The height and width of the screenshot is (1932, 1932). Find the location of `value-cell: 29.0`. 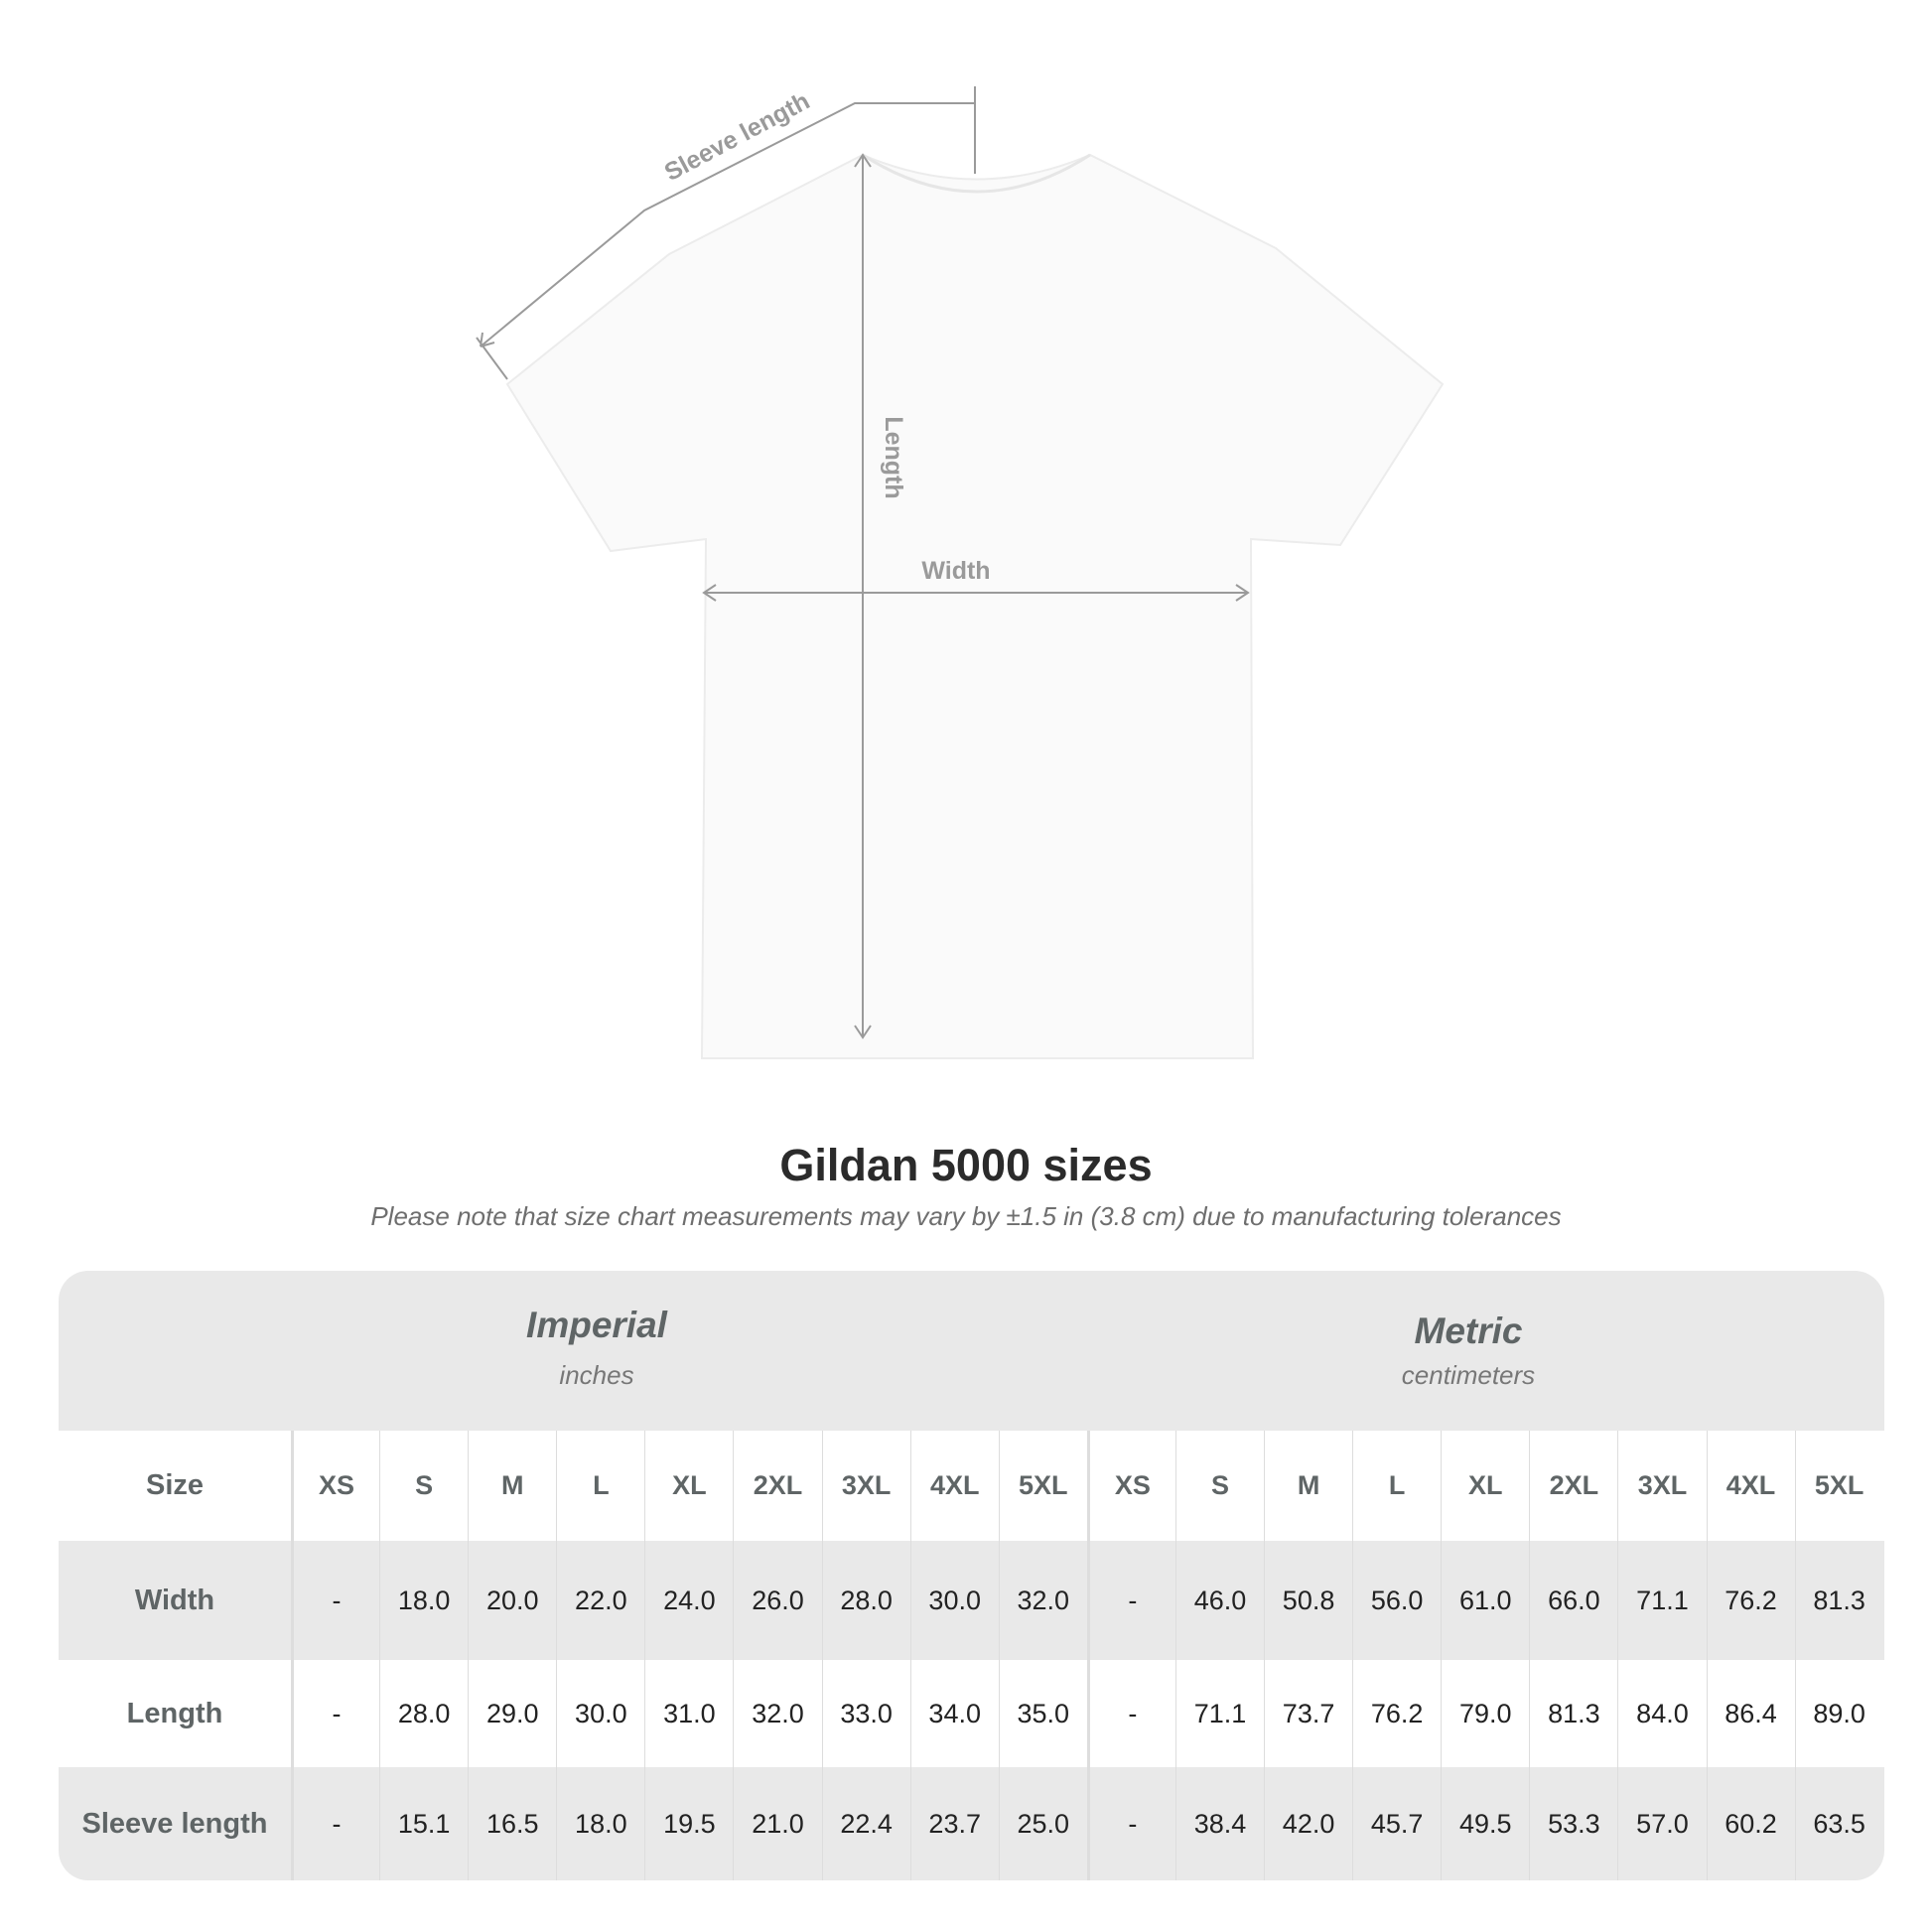

value-cell: 29.0 is located at coordinates (512, 1714).